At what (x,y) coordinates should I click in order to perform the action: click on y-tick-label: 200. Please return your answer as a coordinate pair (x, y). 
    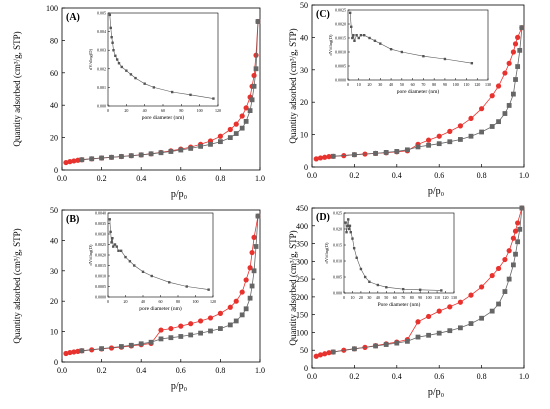
    Looking at the image, I should click on (302, 297).